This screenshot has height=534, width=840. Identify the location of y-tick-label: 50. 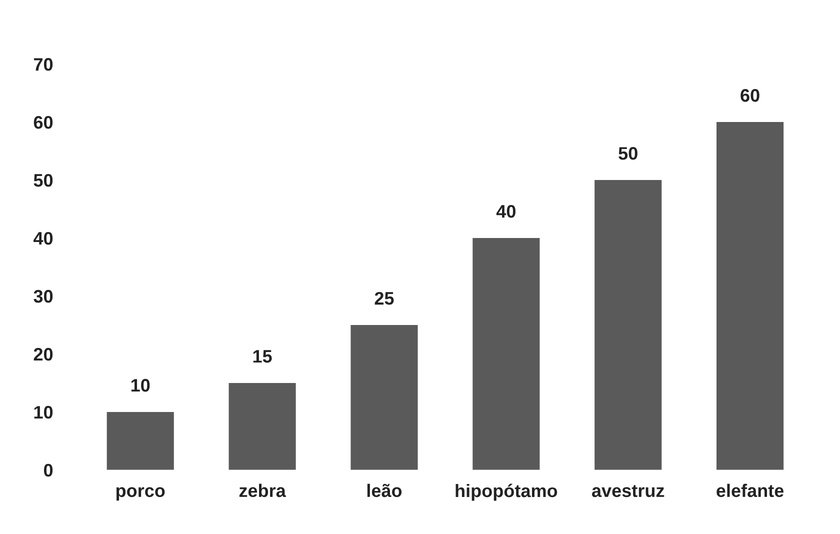
(43, 180).